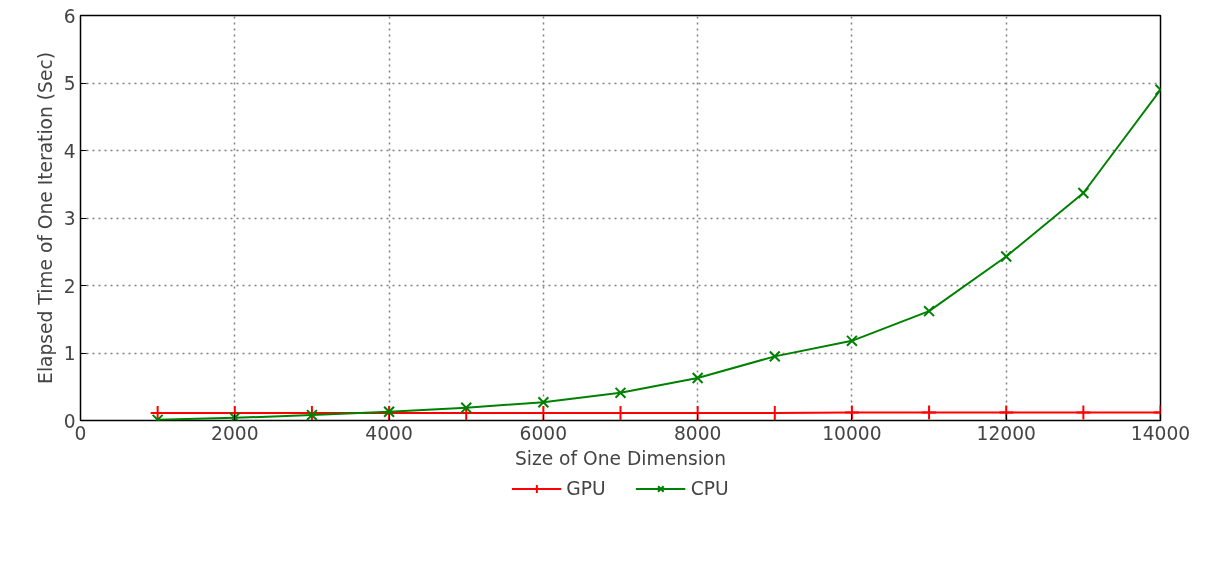 This screenshot has width=1207, height=578. What do you see at coordinates (1160, 433) in the screenshot?
I see `x-tick-label: 14000` at bounding box center [1160, 433].